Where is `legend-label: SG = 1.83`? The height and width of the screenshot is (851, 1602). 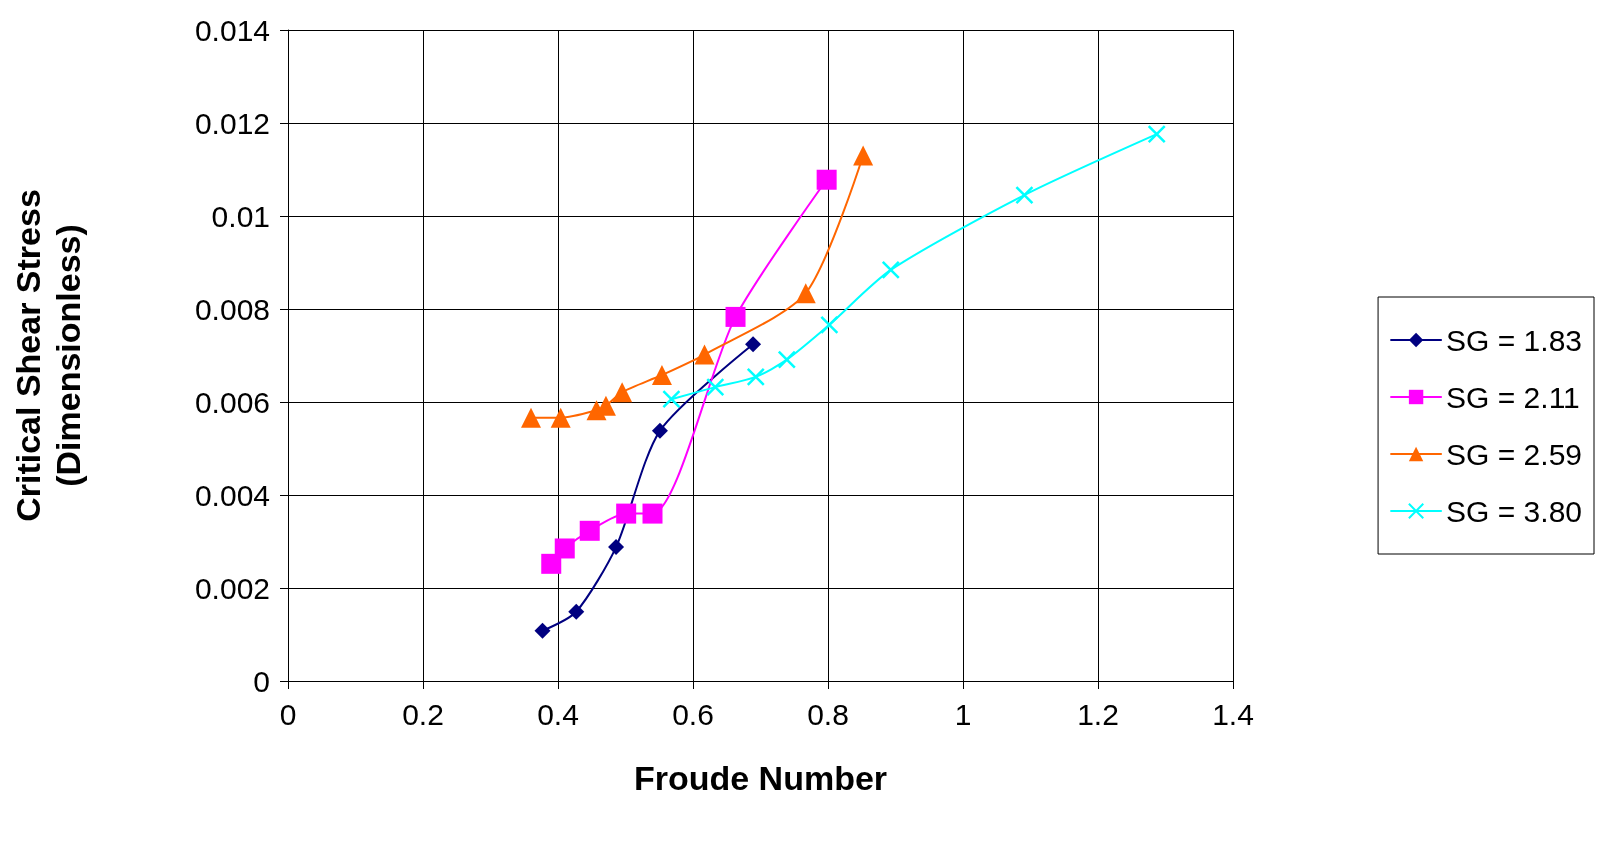
legend-label: SG = 1.83 is located at coordinates (1514, 340).